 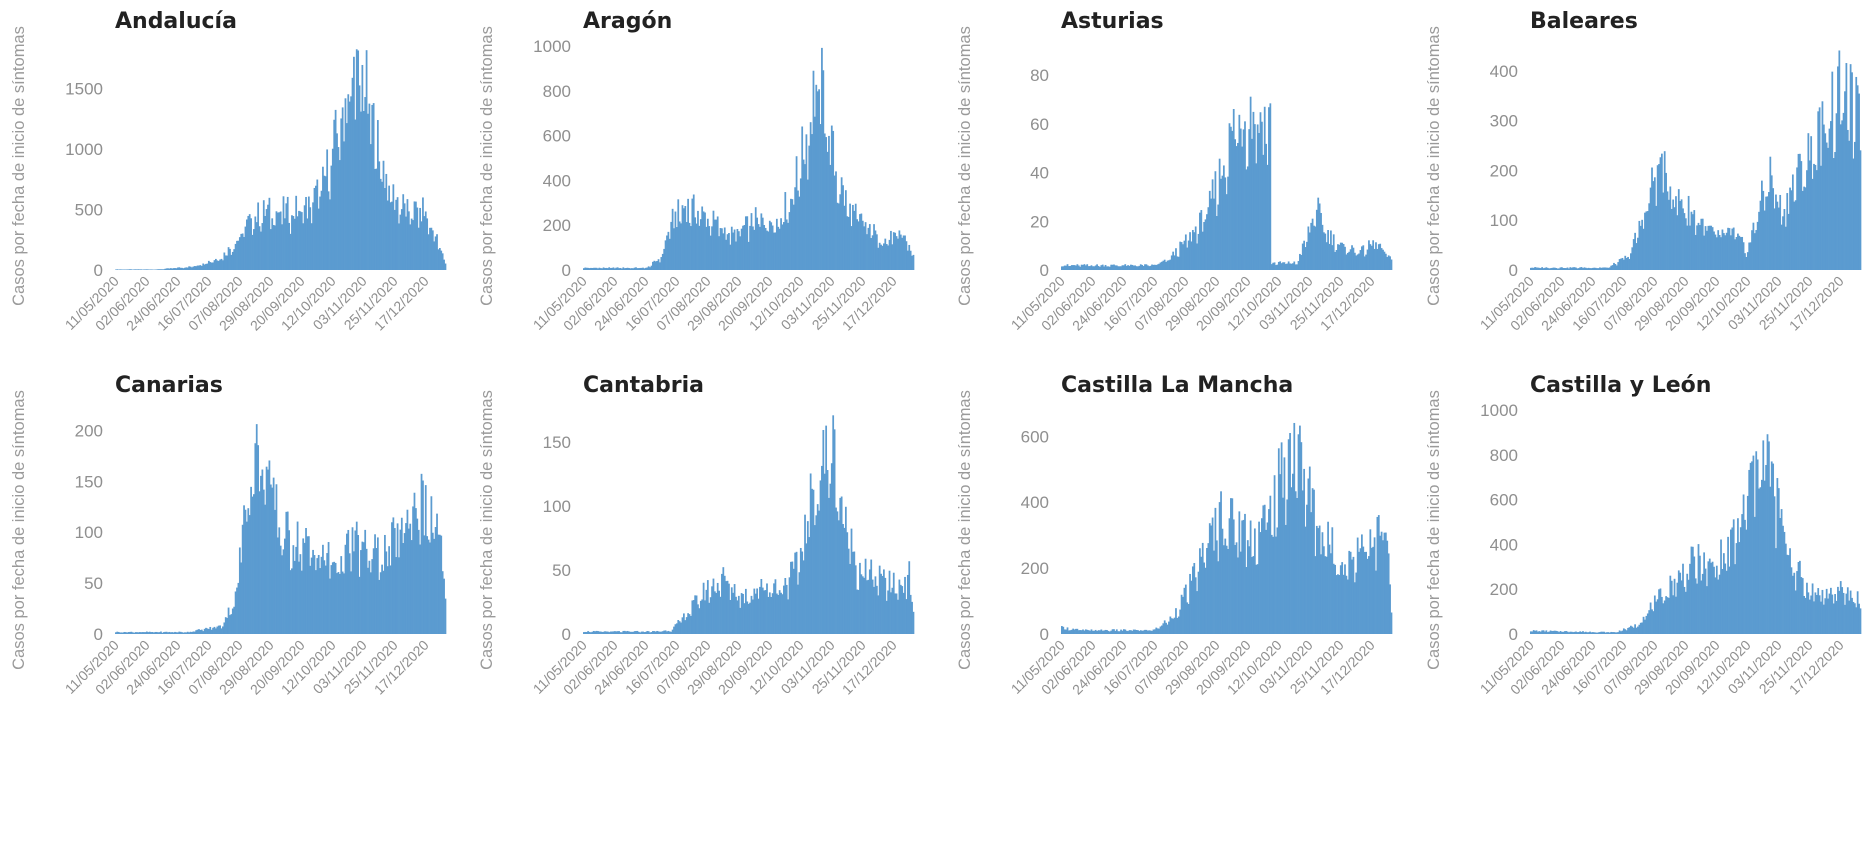 I want to click on y-tick-label: 20, so click(x=1039, y=221).